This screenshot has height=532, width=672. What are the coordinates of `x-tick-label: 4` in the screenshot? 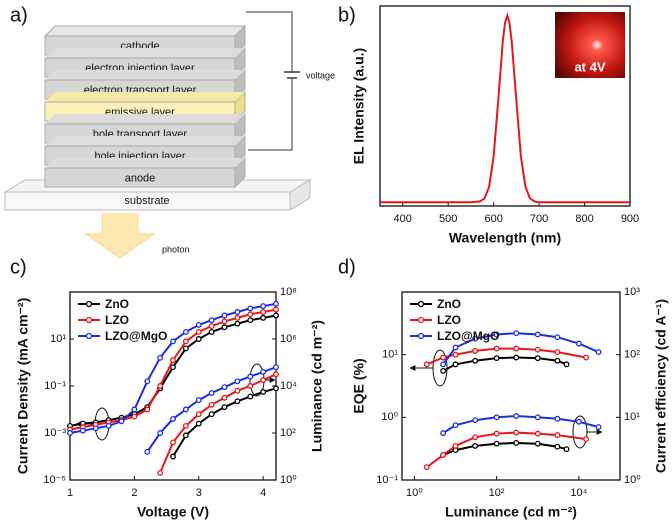 It's located at (263, 493).